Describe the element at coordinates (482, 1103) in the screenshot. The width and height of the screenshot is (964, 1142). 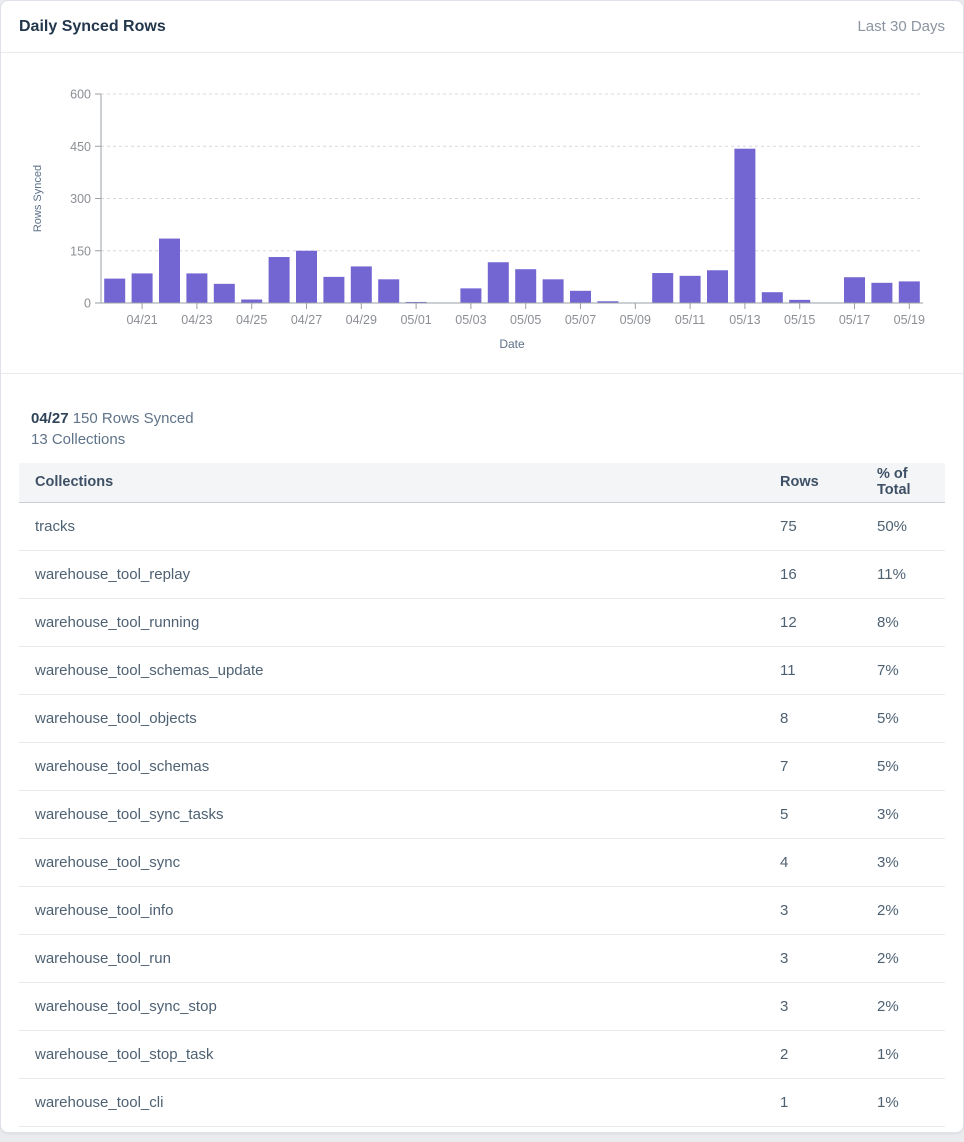
I see `table-row: warehouse_tool_cli 1 1%` at that location.